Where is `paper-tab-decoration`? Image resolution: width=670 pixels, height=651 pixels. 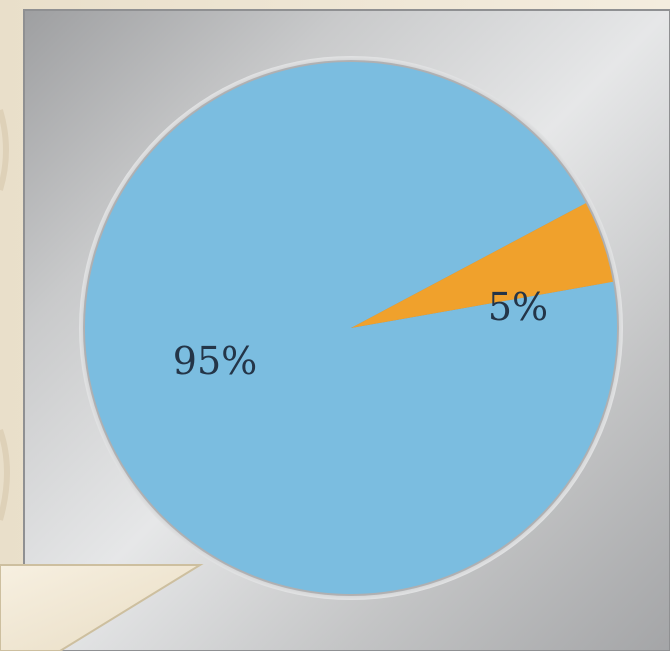
paper-tab-decoration is located at coordinates (102, 607).